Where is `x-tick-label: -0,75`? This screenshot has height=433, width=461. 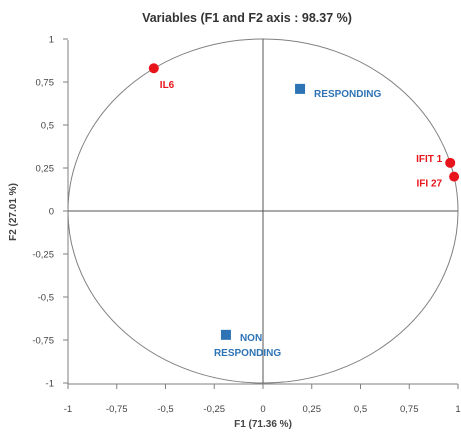
x-tick-label: -0,75 is located at coordinates (117, 409).